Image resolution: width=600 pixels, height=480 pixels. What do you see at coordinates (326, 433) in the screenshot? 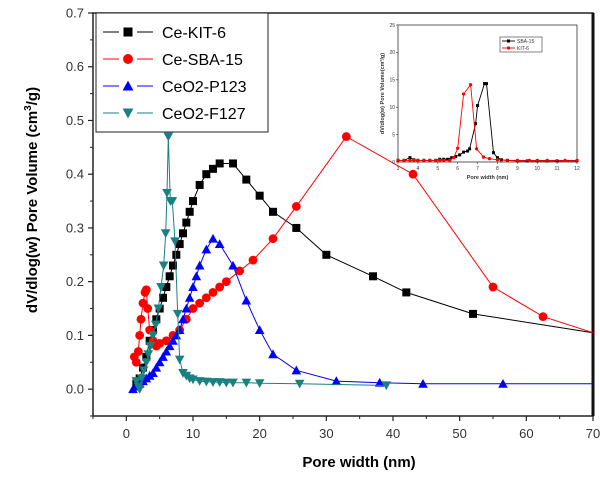
I see `x-tick-label: 30` at bounding box center [326, 433].